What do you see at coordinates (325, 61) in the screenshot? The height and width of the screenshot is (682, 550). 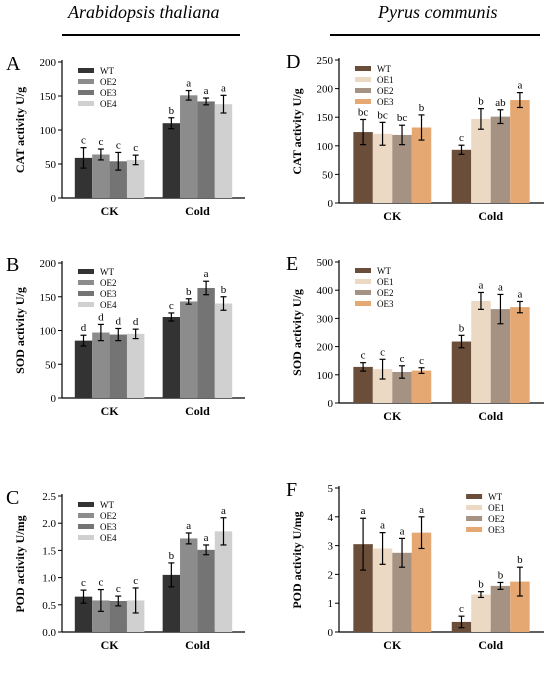 I see `y-tick-label: 250` at bounding box center [325, 61].